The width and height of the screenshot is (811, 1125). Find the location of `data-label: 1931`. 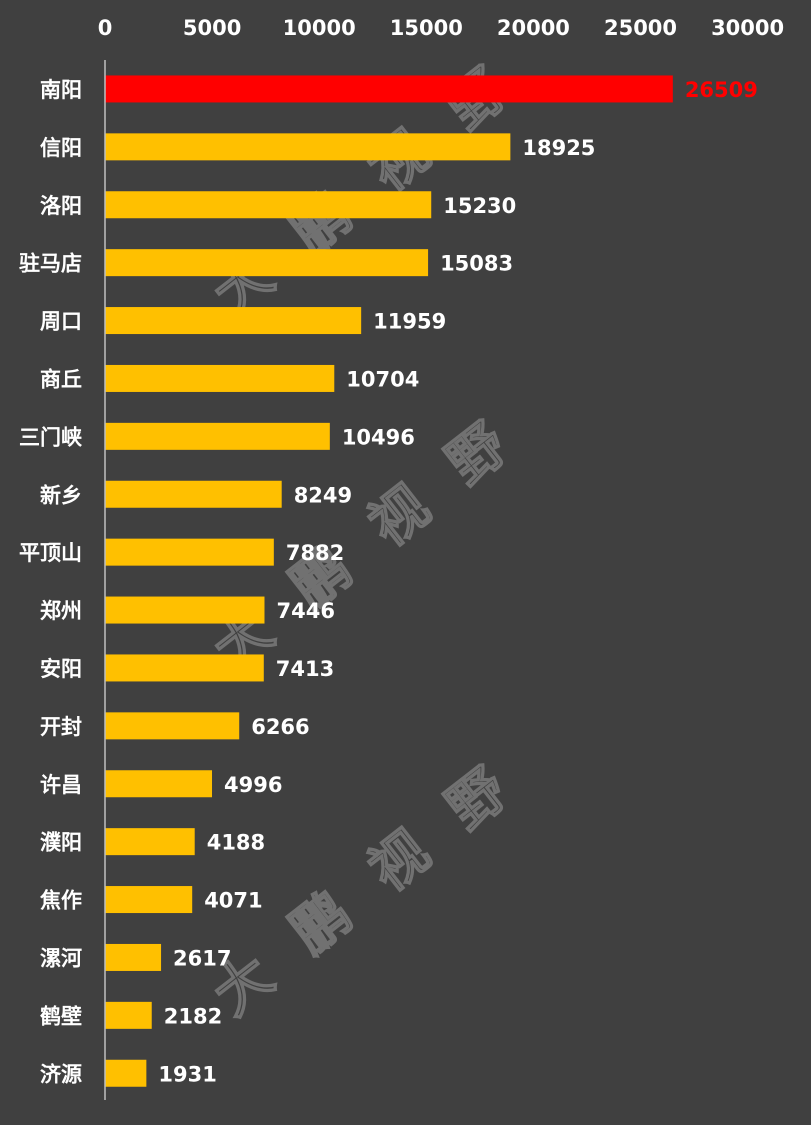

data-label: 1931 is located at coordinates (187, 1074).